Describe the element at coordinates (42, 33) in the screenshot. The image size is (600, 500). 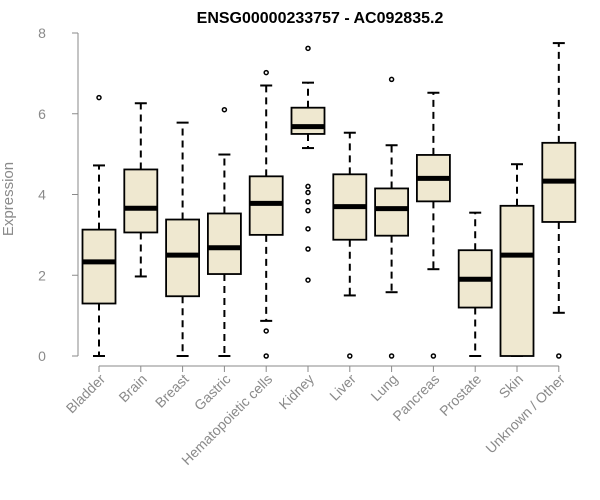
I see `y-tick-label: 8` at that location.